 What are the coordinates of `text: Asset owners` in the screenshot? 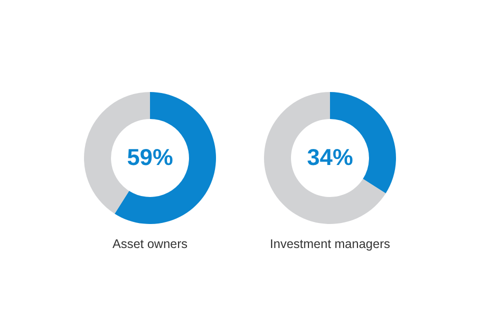 It's located at (150, 244).